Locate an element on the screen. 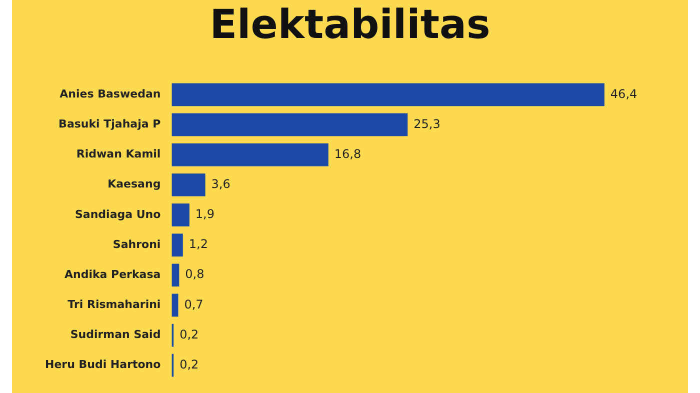 This screenshot has height=393, width=700. data-label: 3,6 is located at coordinates (220, 184).